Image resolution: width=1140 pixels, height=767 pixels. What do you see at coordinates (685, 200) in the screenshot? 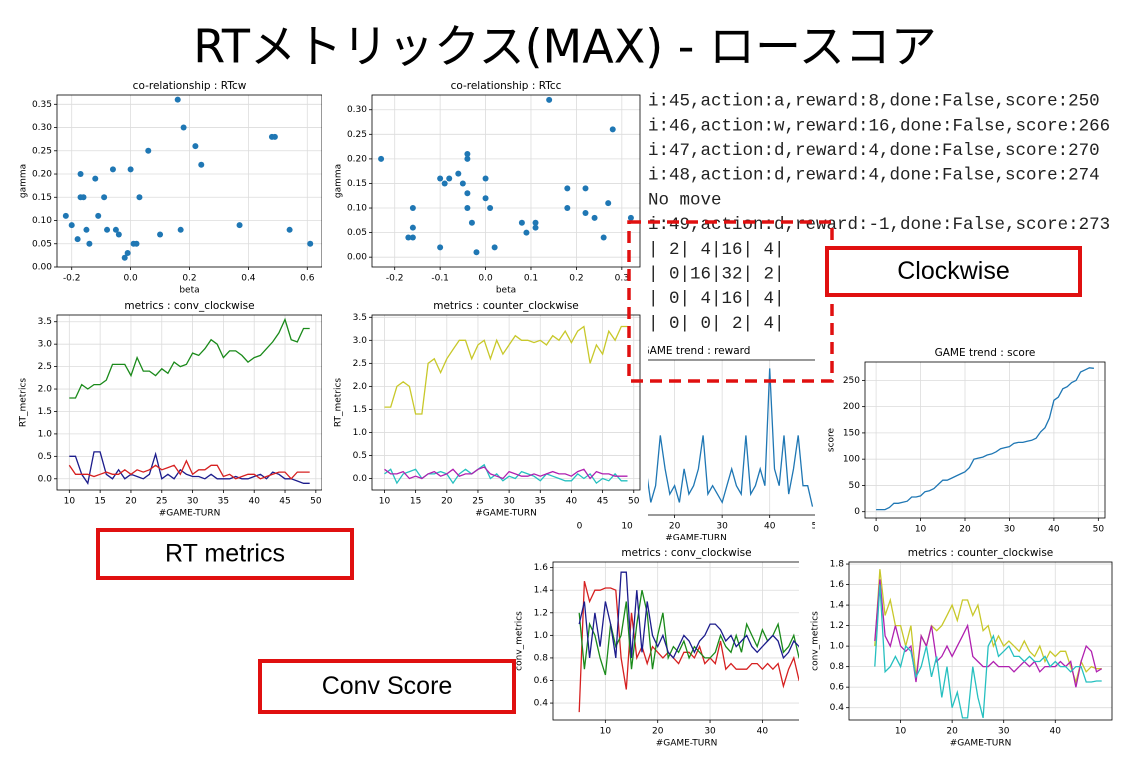
I see `log-line: No move` at bounding box center [685, 200].